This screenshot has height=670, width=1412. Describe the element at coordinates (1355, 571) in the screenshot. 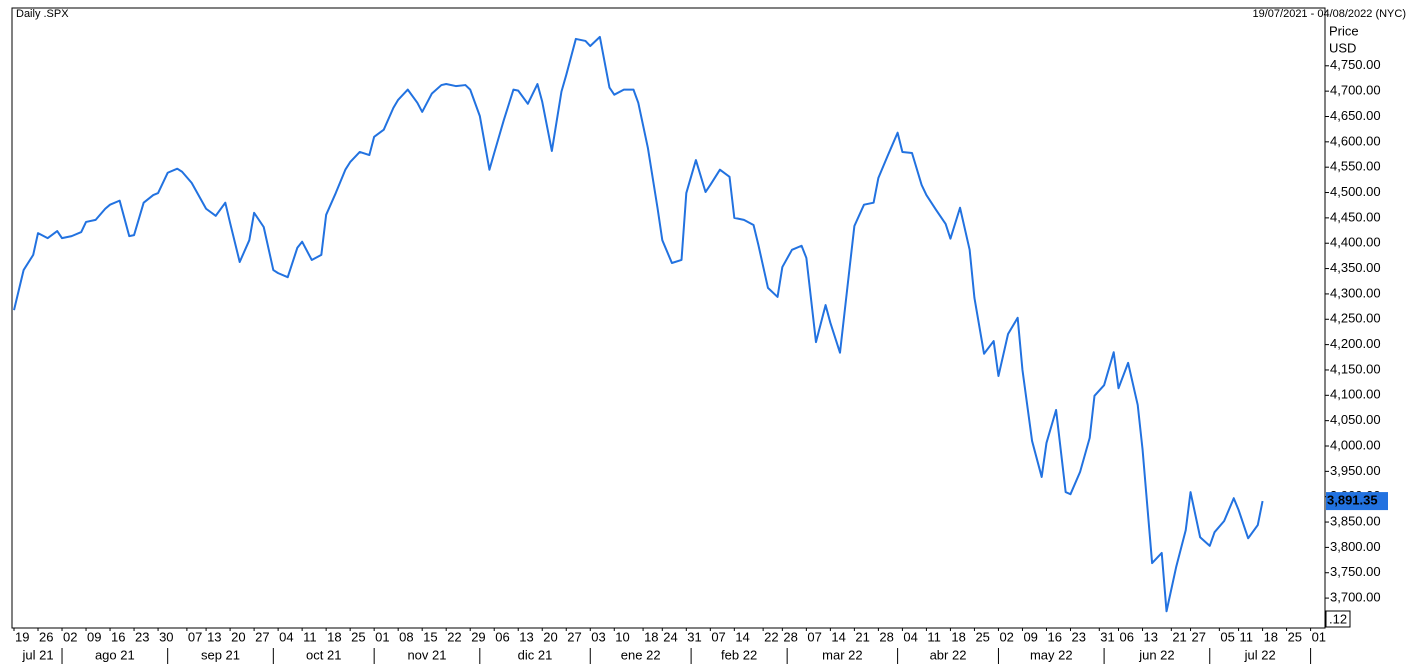

I see `y-tick-label: 3,750.00` at that location.